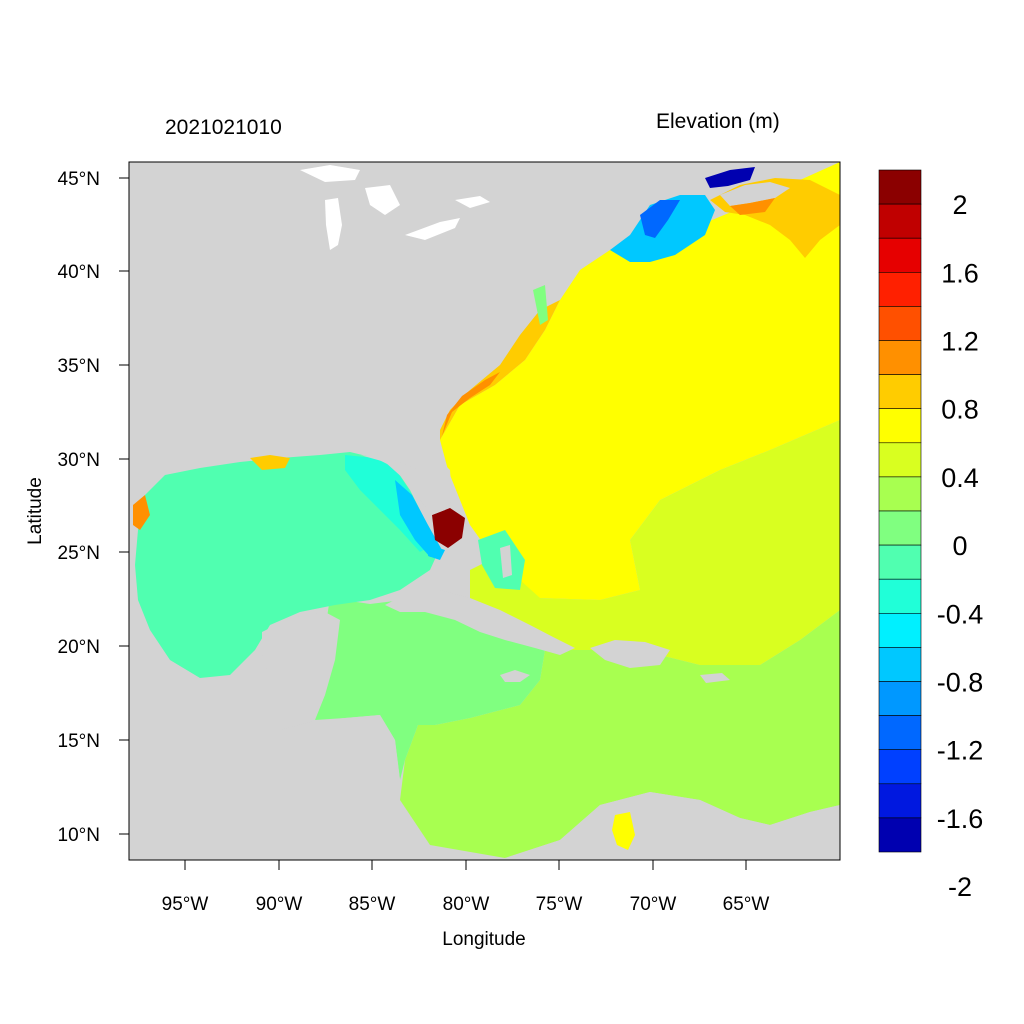  What do you see at coordinates (471, 404) in the screenshot?
I see `coastal-band-carolinas` at bounding box center [471, 404].